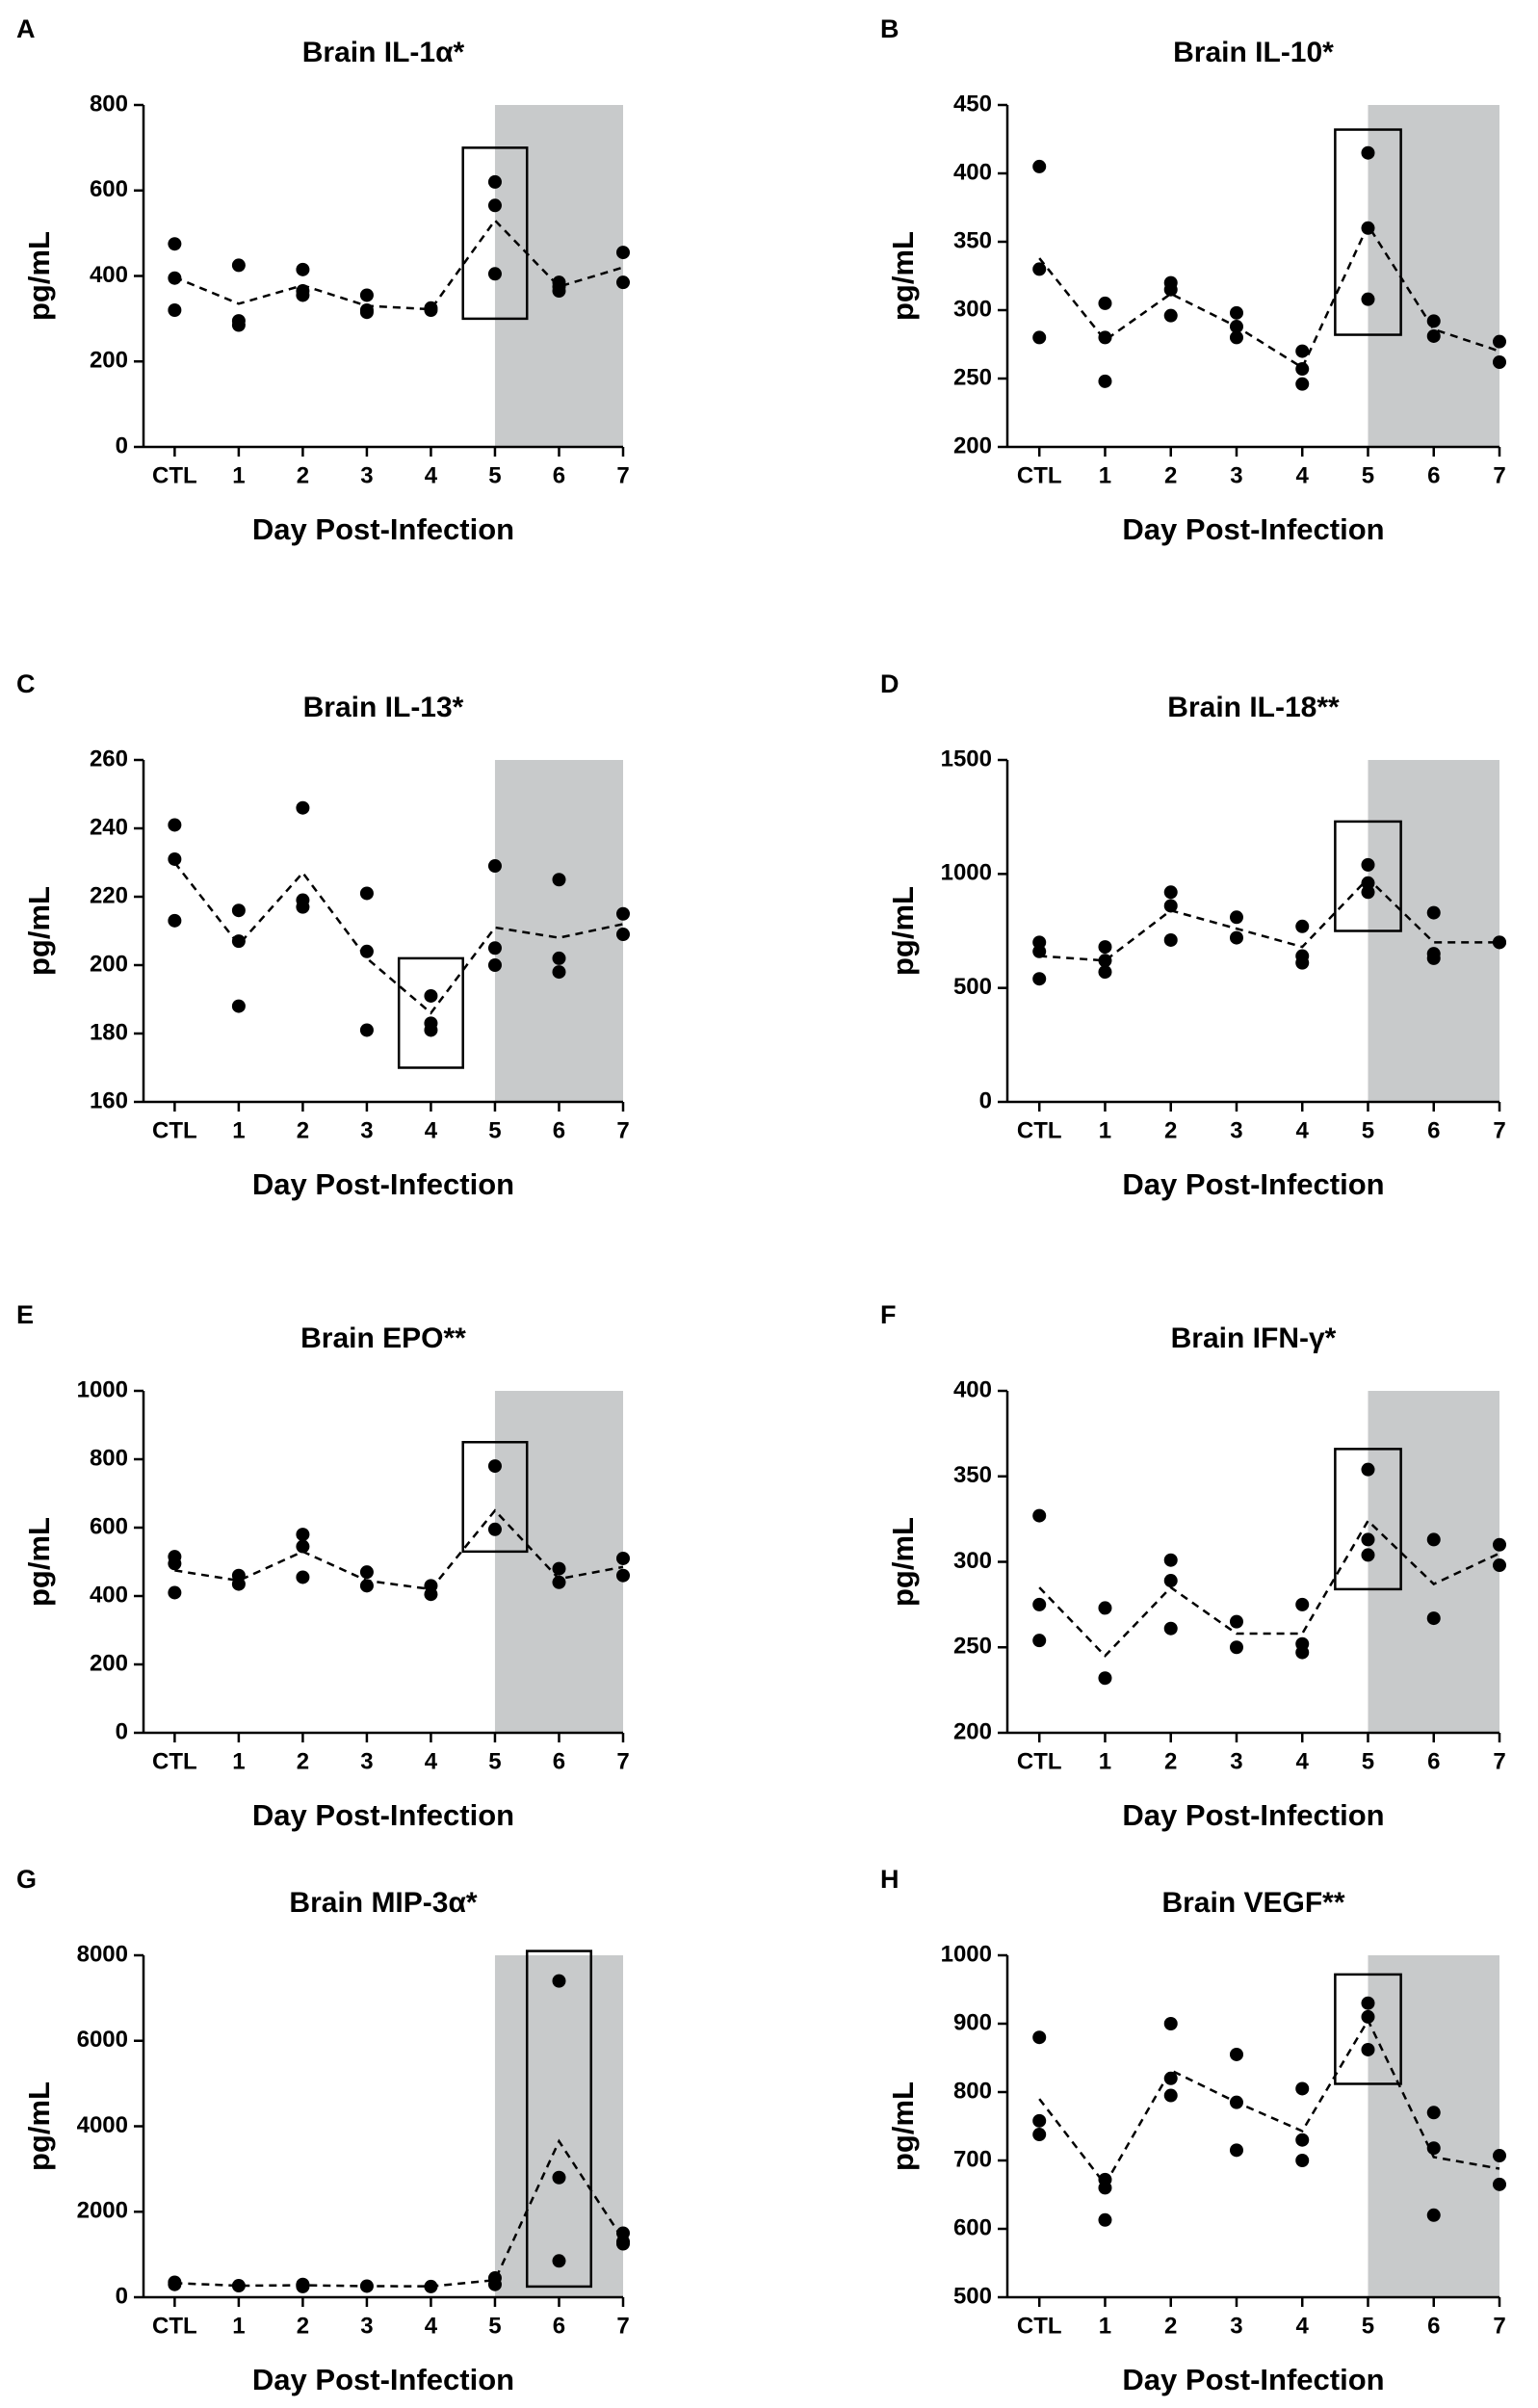  I want to click on y-tick-label: 600, so click(109, 189).